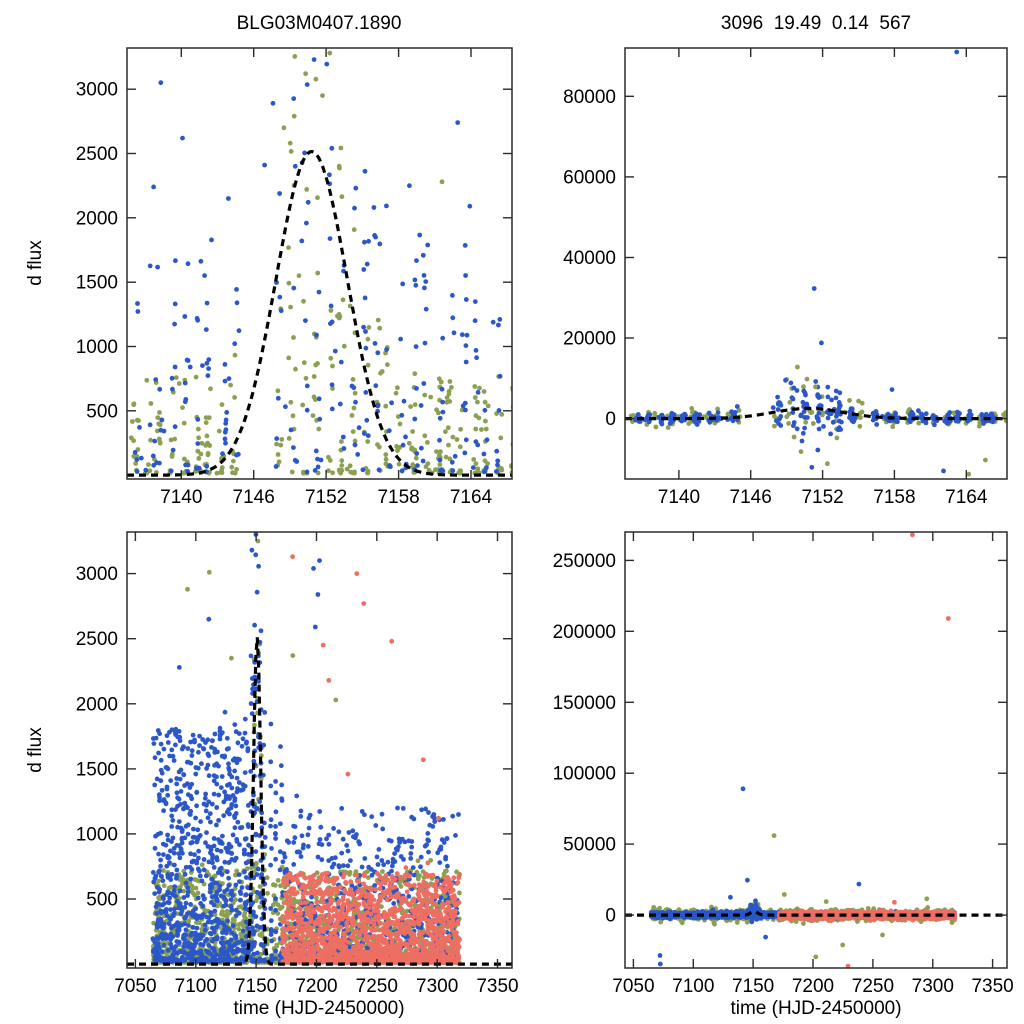 The image size is (1024, 1024). What do you see at coordinates (816, 23) in the screenshot?
I see `panel-title-top-right: 3096 19.49 0.14 567` at bounding box center [816, 23].